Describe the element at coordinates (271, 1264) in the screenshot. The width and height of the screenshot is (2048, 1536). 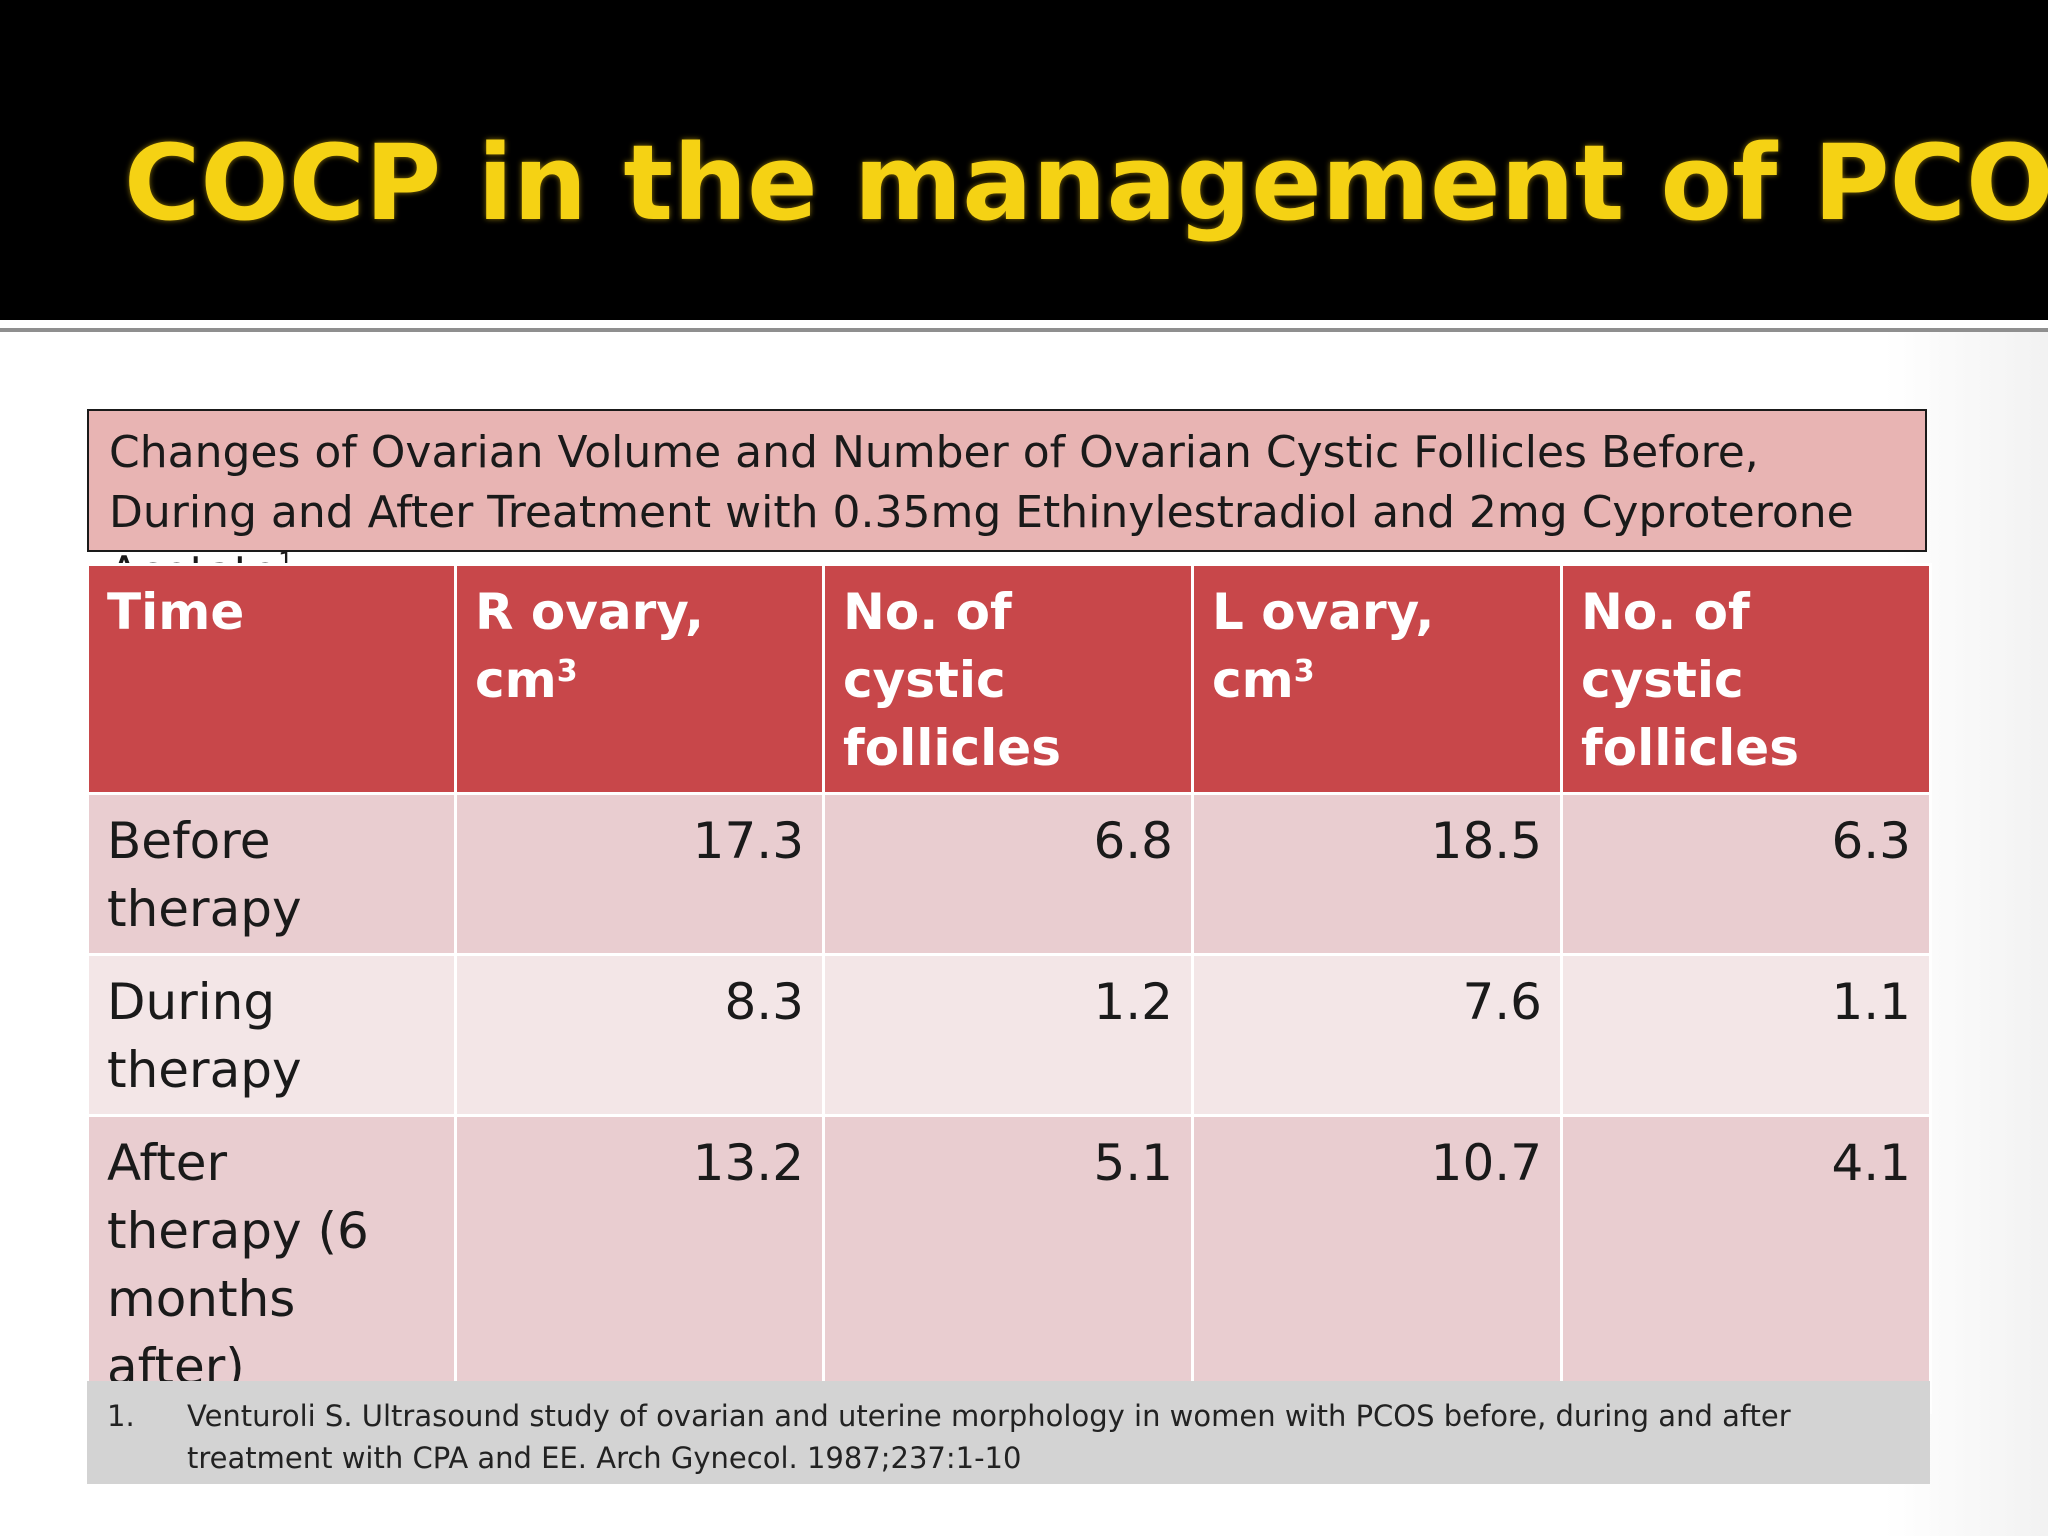
I see `cell-time: After therapy (6 months after)` at that location.